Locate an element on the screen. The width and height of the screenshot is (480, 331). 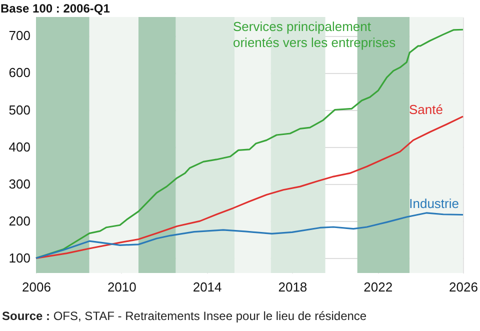
y-tick-label: 600 is located at coordinates (19, 72).